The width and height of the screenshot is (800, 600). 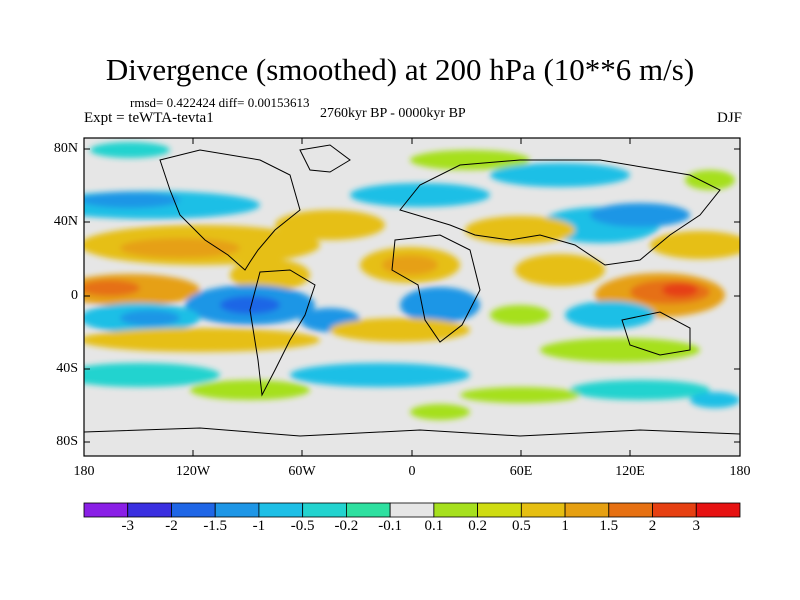 What do you see at coordinates (346, 526) in the screenshot?
I see `colorbar-label: -0.2` at bounding box center [346, 526].